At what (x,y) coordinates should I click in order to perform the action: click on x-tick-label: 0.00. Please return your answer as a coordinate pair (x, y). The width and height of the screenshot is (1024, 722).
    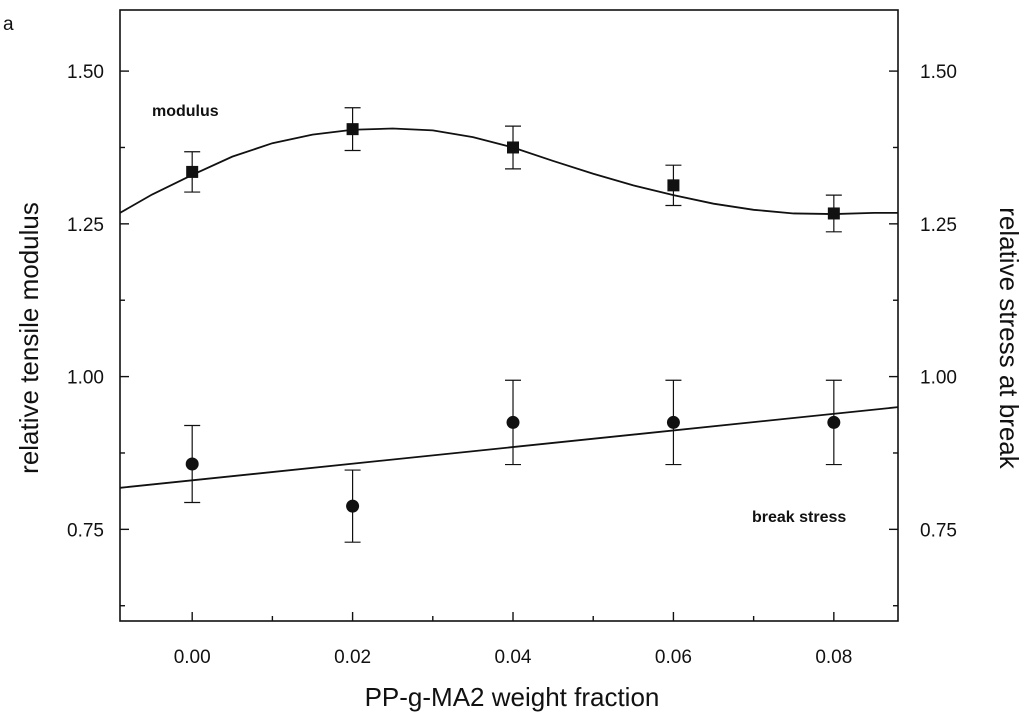
    Looking at the image, I should click on (192, 657).